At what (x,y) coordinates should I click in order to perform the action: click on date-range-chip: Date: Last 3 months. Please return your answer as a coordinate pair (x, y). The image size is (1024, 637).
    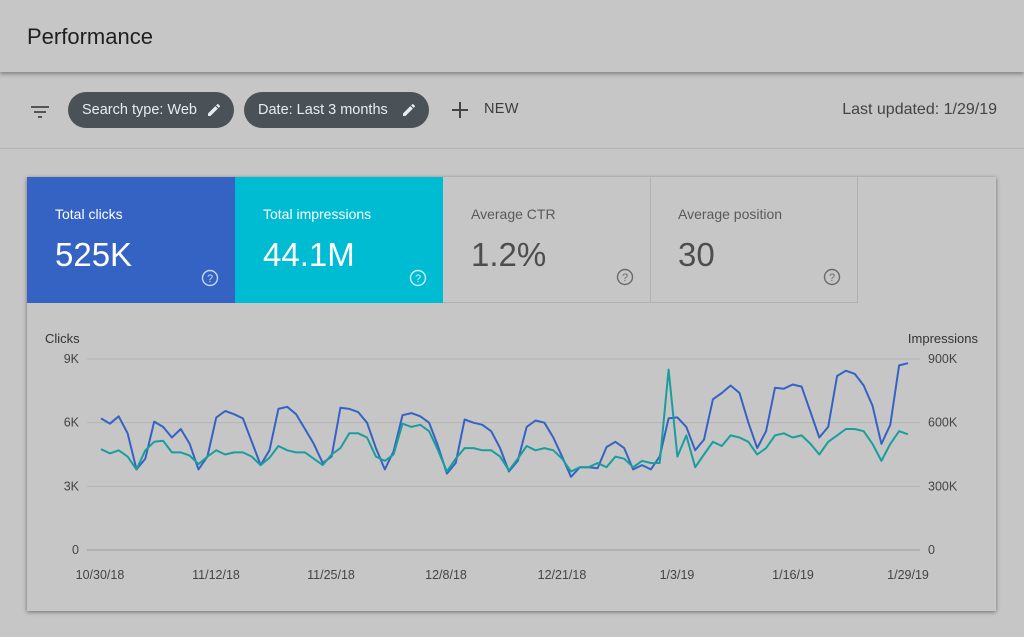
    Looking at the image, I should click on (336, 110).